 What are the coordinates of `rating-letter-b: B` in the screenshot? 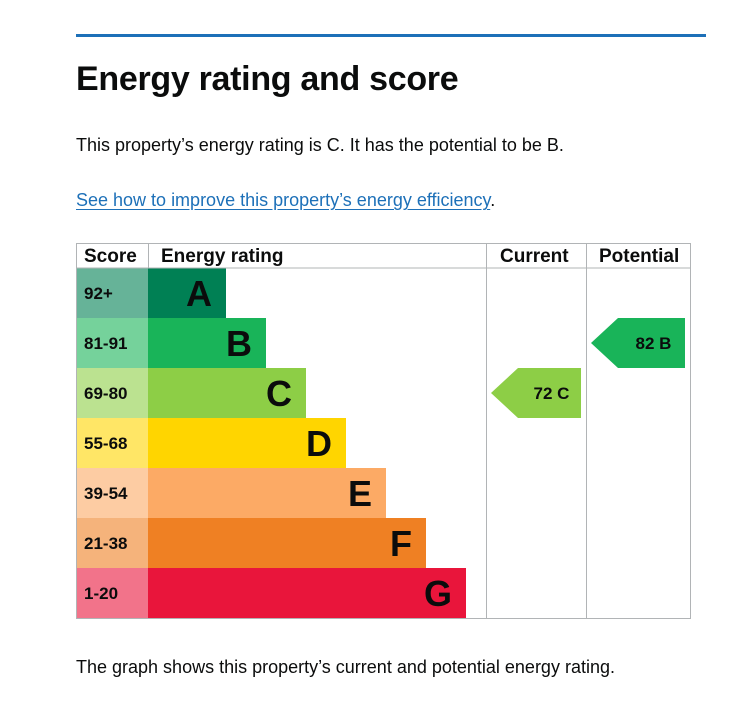 It's located at (239, 343).